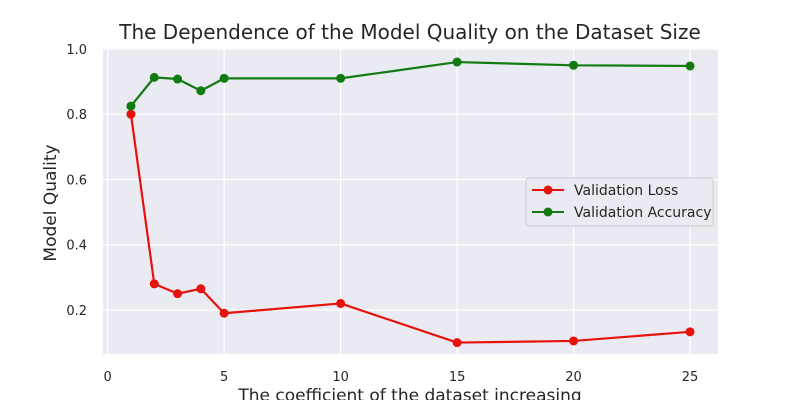  What do you see at coordinates (224, 377) in the screenshot?
I see `x-tick-label: 5` at bounding box center [224, 377].